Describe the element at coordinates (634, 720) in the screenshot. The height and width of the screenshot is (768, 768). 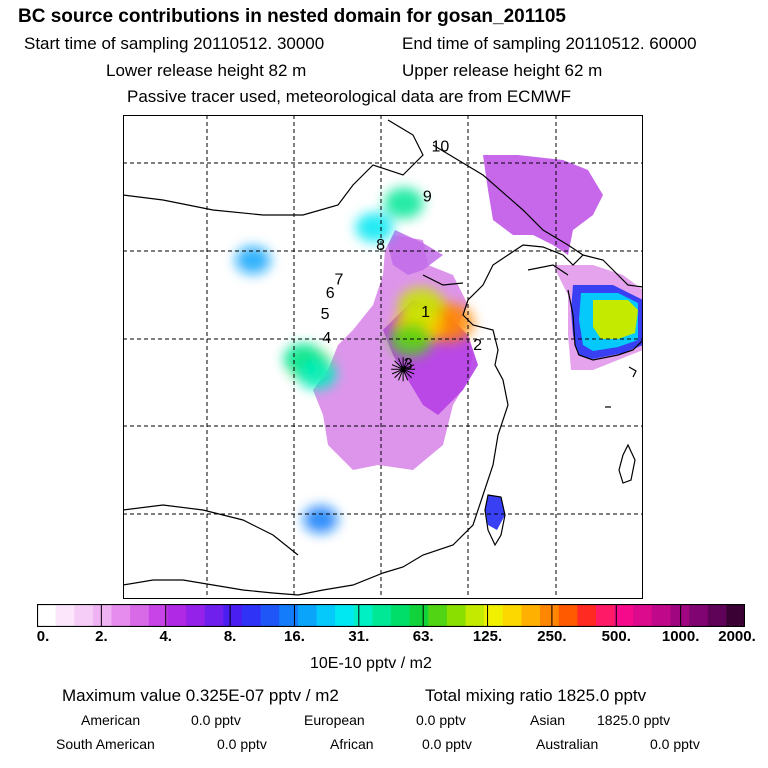
I see `asian-value: 1825.0 pptv` at that location.